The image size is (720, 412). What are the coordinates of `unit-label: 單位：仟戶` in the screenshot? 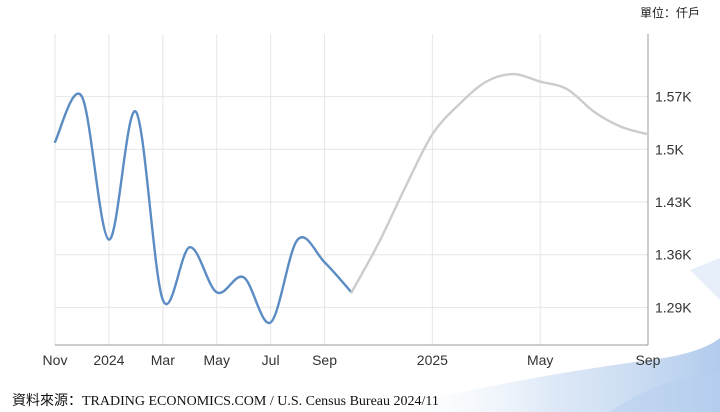 It's located at (669, 13).